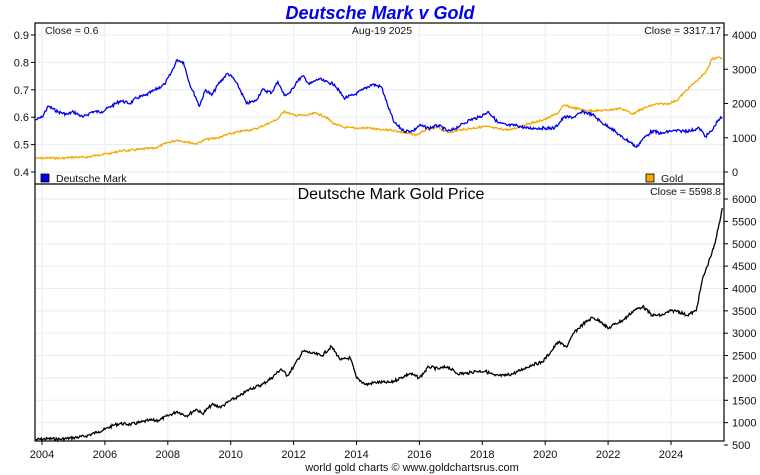 This screenshot has width=760, height=475. What do you see at coordinates (419, 455) in the screenshot?
I see `x-tick-label: 2016` at bounding box center [419, 455].